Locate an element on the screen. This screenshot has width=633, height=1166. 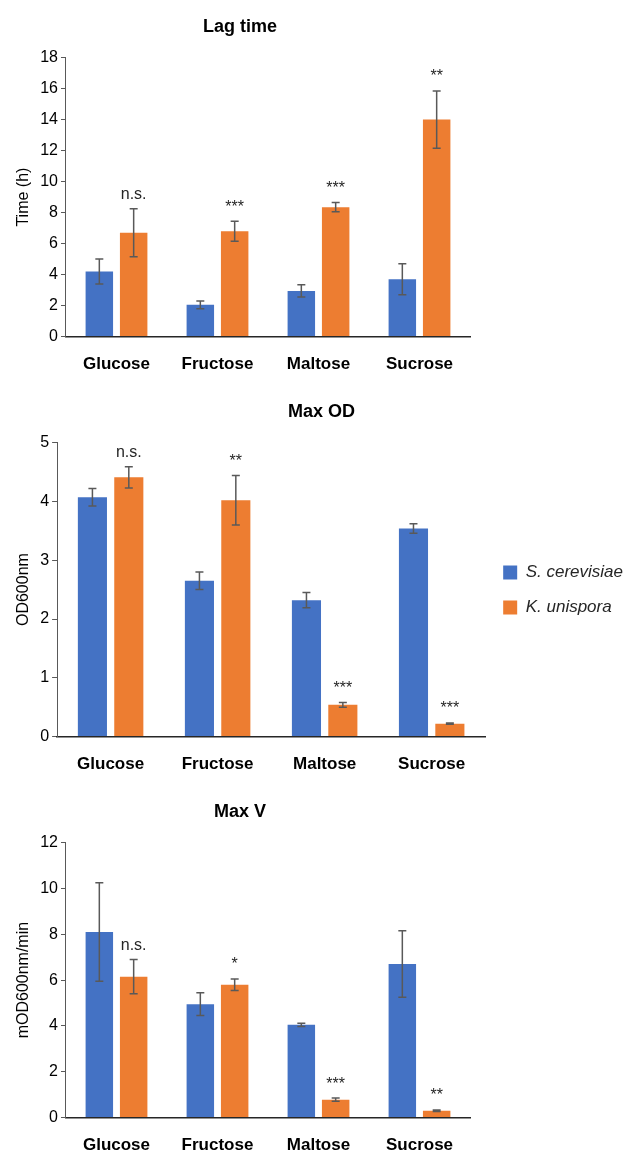
chart-title: Max OD is located at coordinates (321, 410).